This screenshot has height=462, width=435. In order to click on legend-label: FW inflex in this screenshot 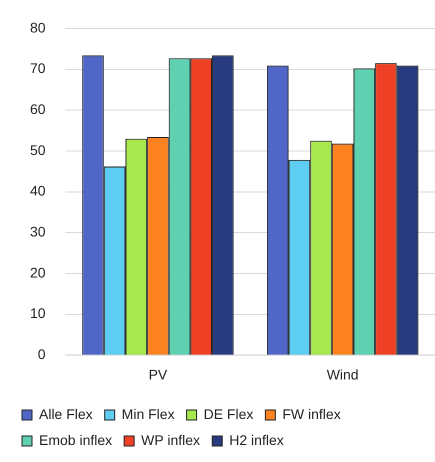, I will do `click(311, 414)`.